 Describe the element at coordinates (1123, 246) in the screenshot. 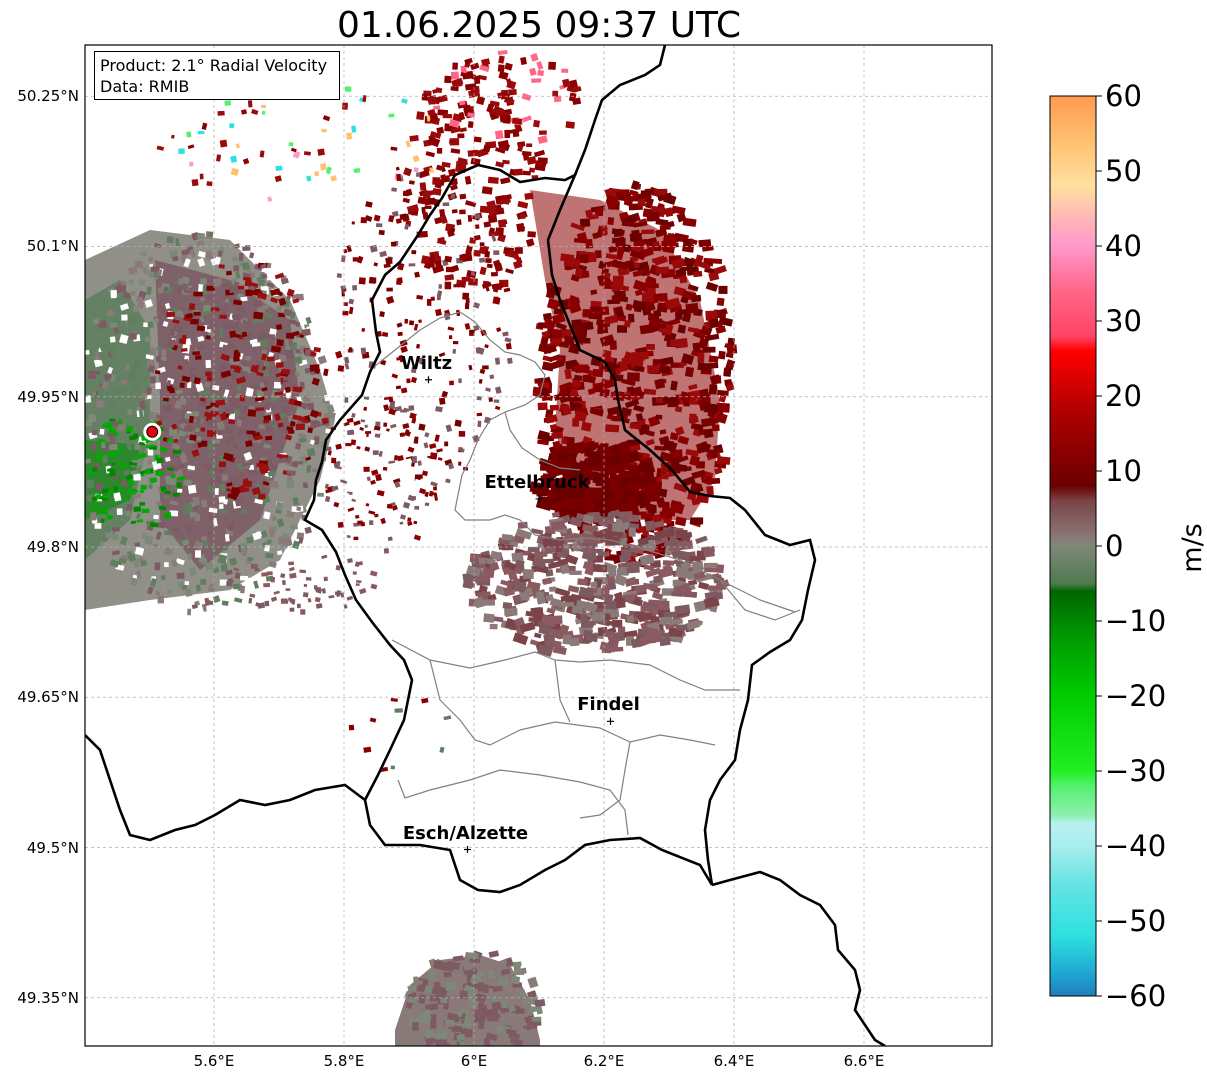

I see `colorbar-tick-label: 40` at that location.